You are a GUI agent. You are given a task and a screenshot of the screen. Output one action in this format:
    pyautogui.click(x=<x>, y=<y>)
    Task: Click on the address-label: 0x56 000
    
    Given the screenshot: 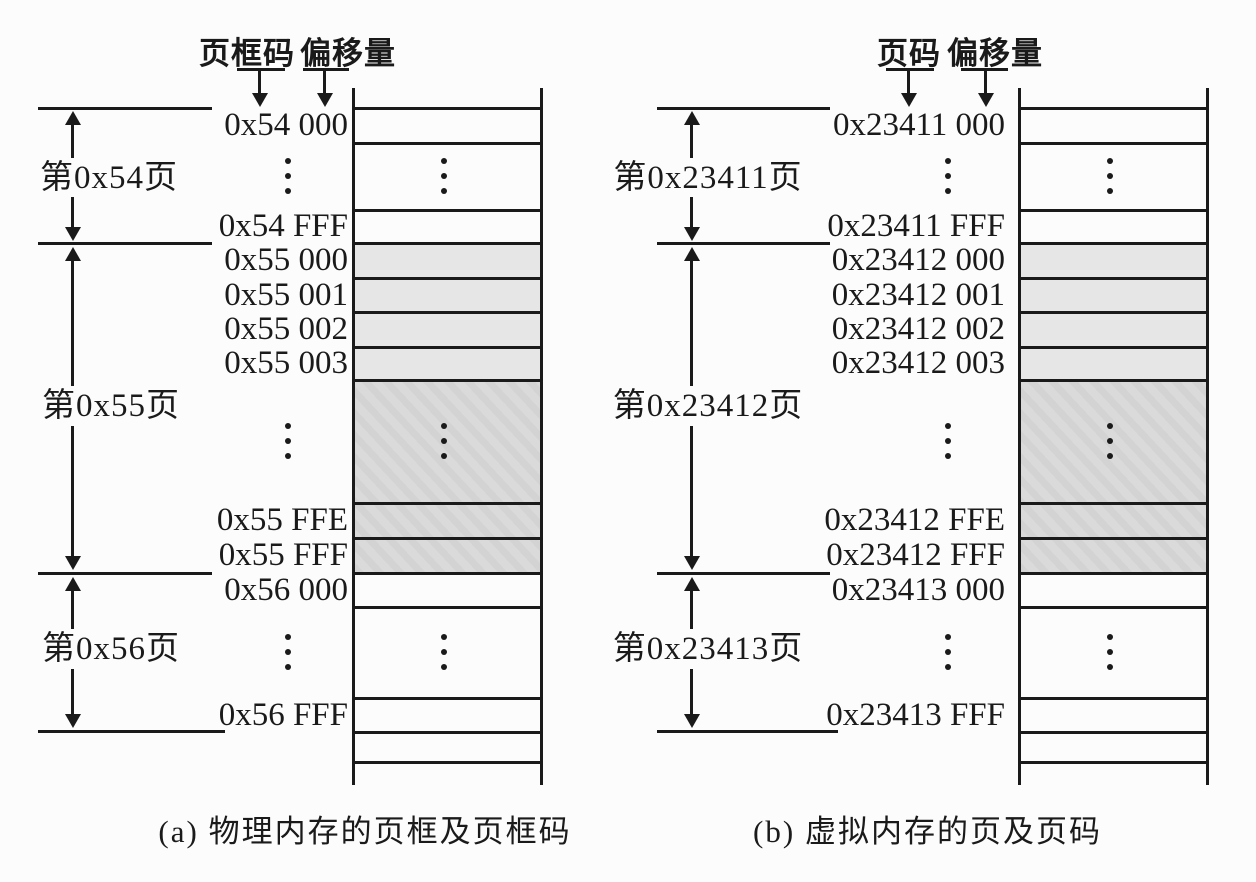 What is the action you would take?
    pyautogui.click(x=286, y=590)
    